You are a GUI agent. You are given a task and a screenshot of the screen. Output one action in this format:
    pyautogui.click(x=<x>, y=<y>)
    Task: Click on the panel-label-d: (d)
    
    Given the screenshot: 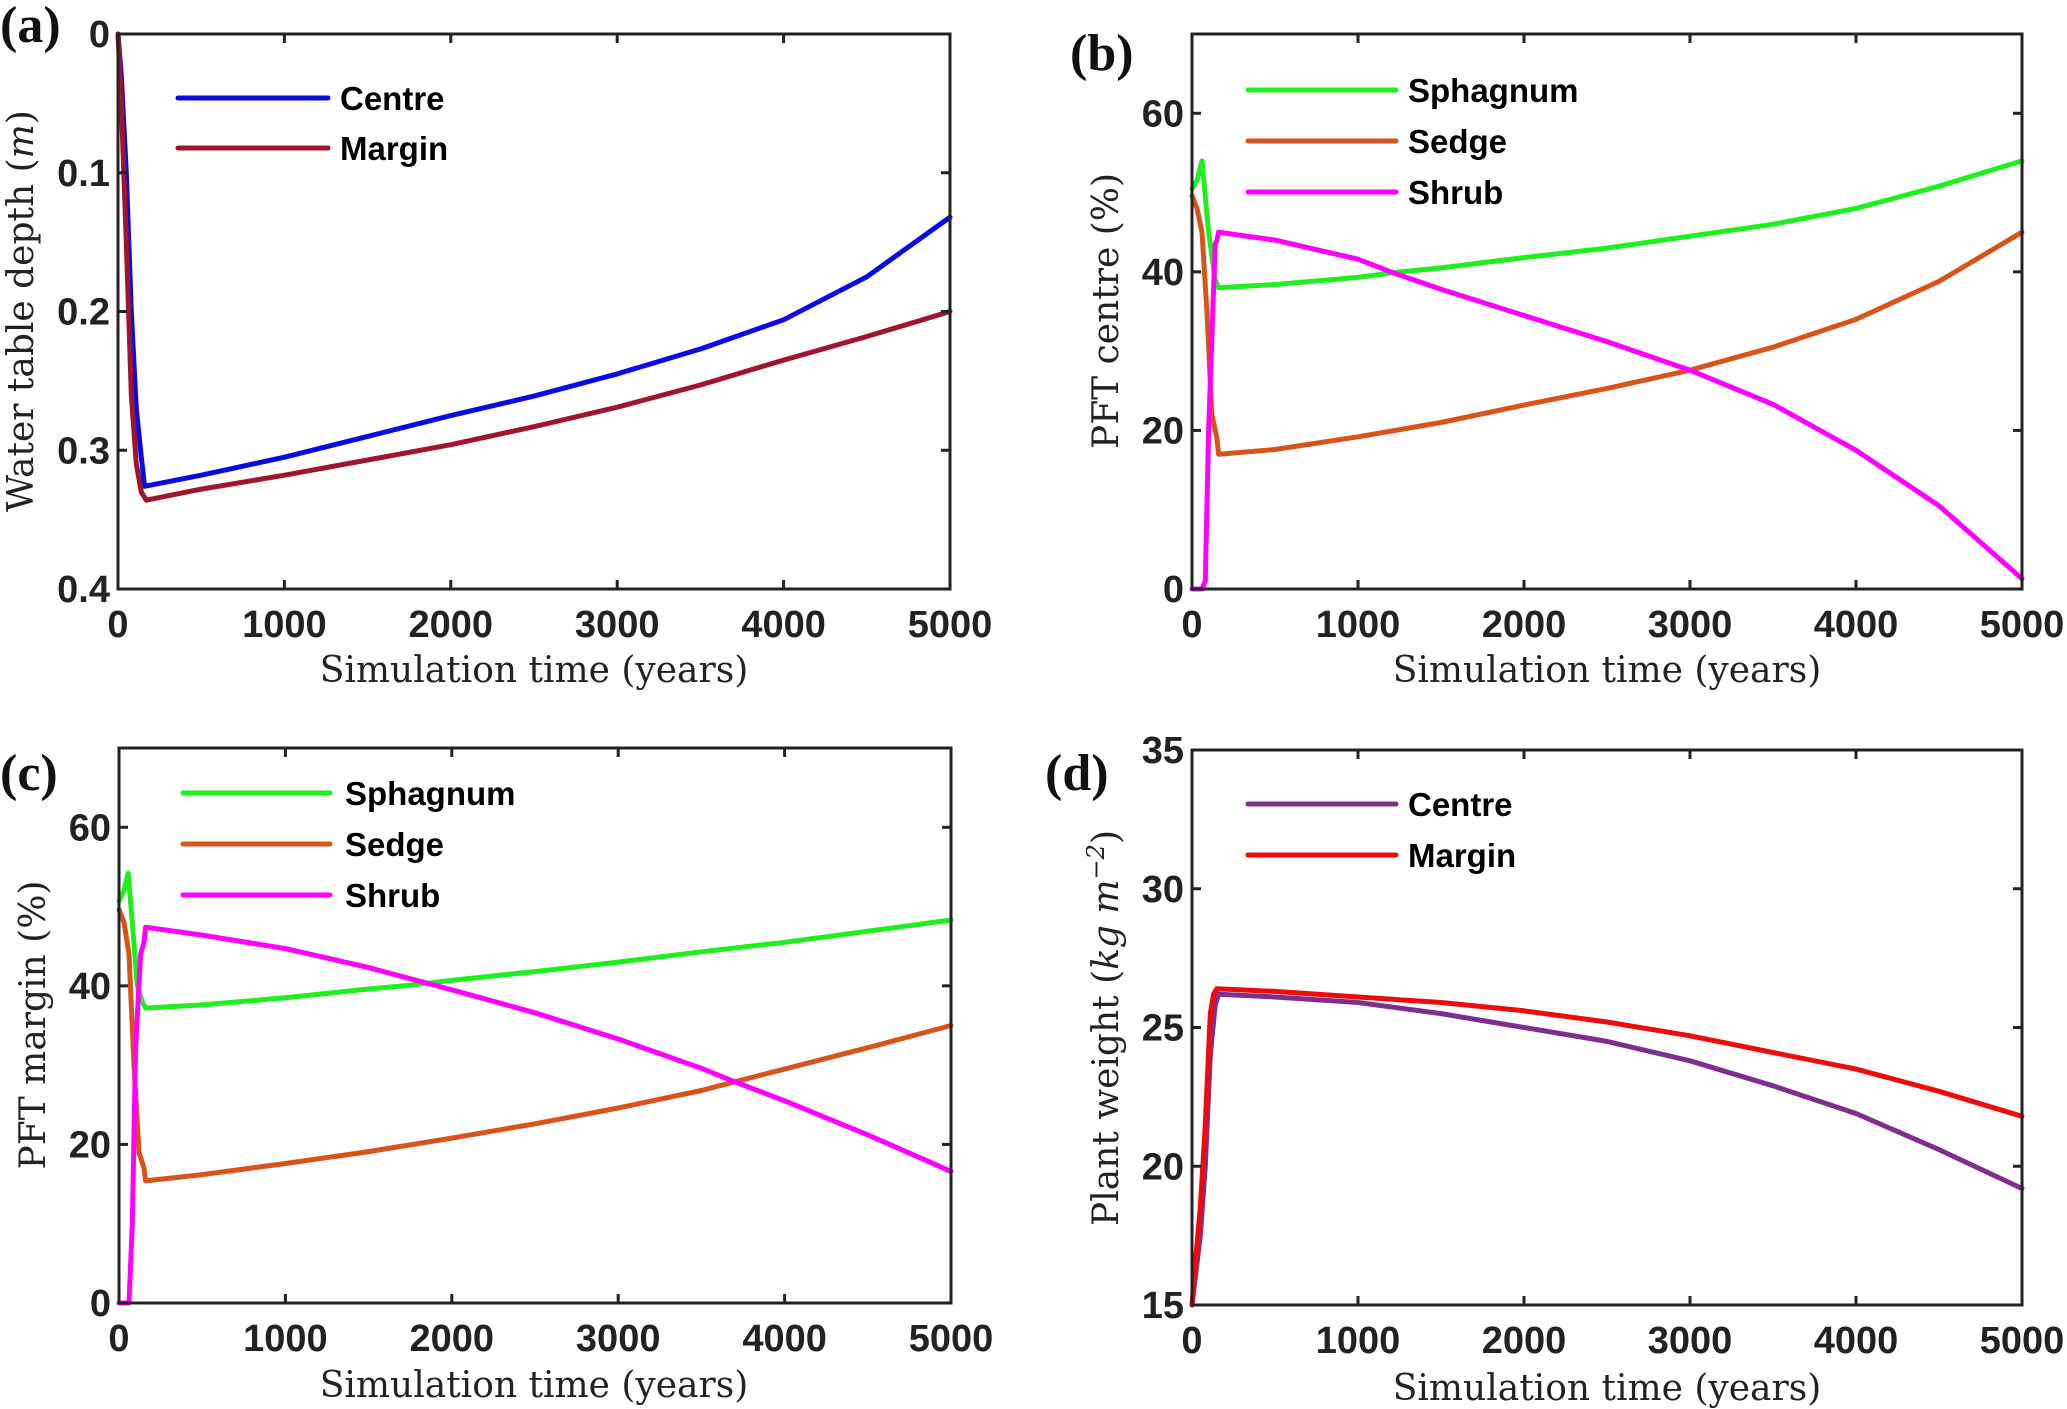 What is the action you would take?
    pyautogui.click(x=1077, y=773)
    